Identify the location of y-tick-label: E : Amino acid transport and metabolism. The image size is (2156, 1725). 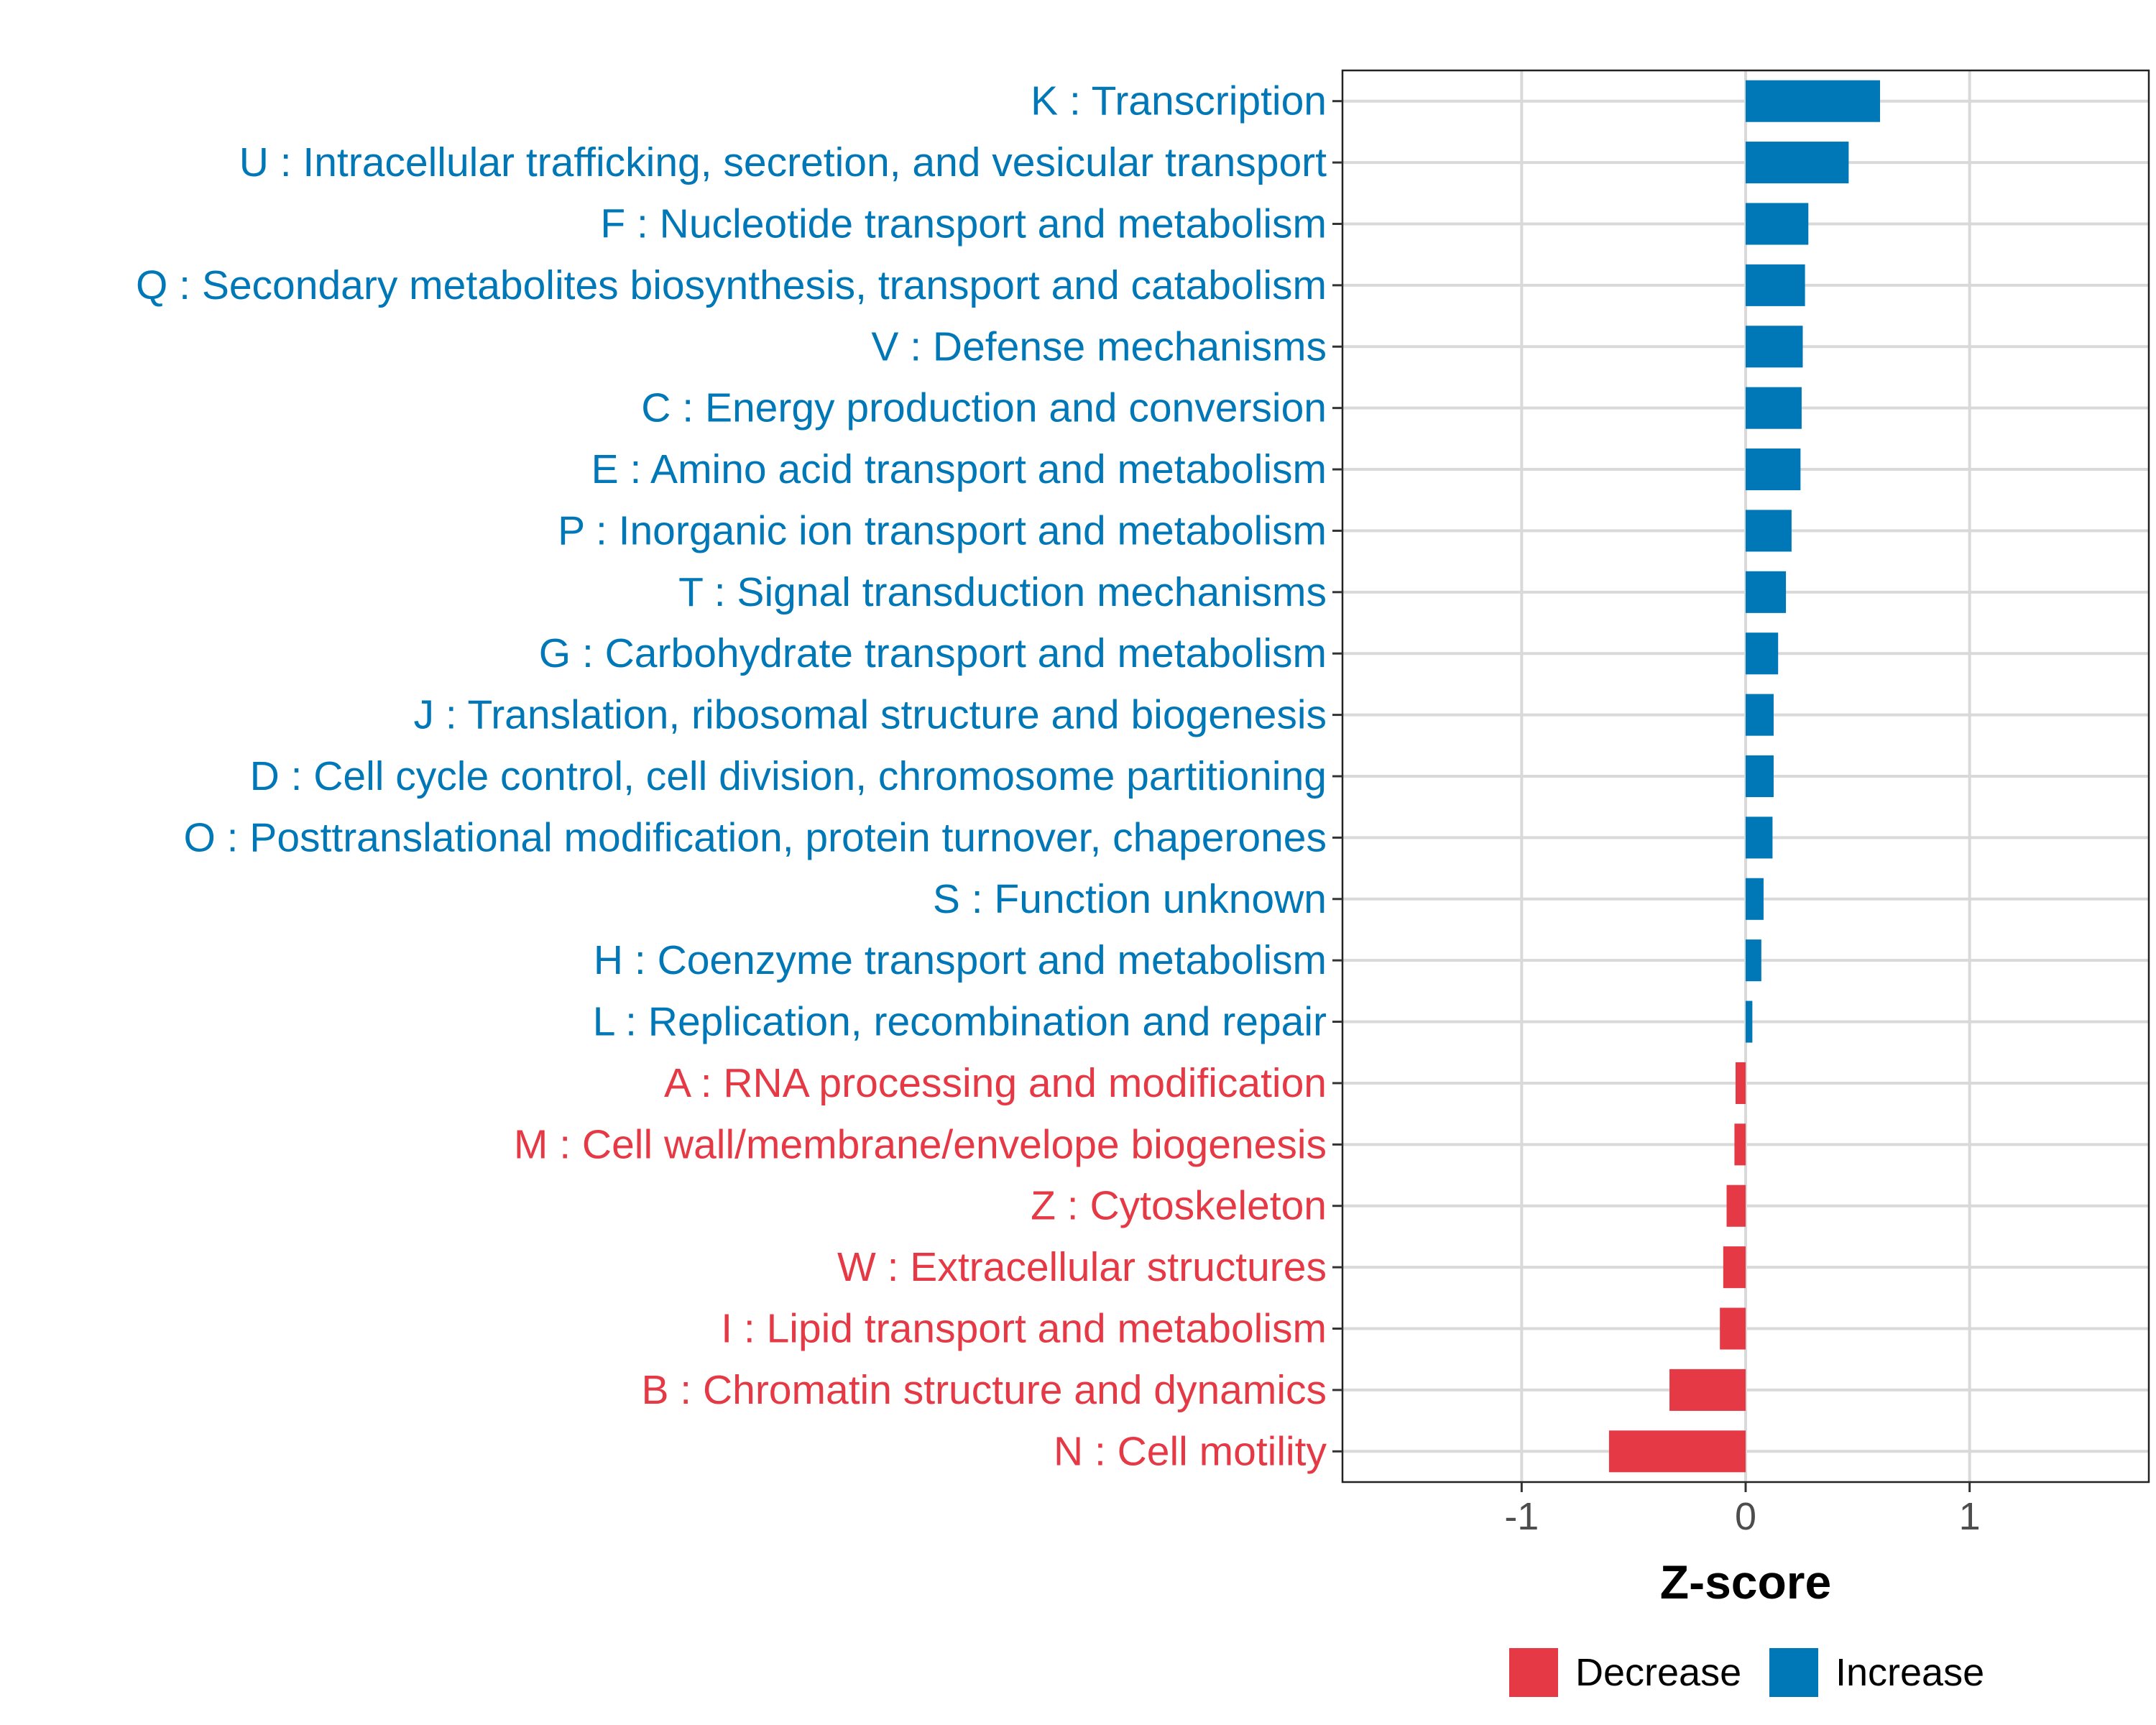
(959, 469).